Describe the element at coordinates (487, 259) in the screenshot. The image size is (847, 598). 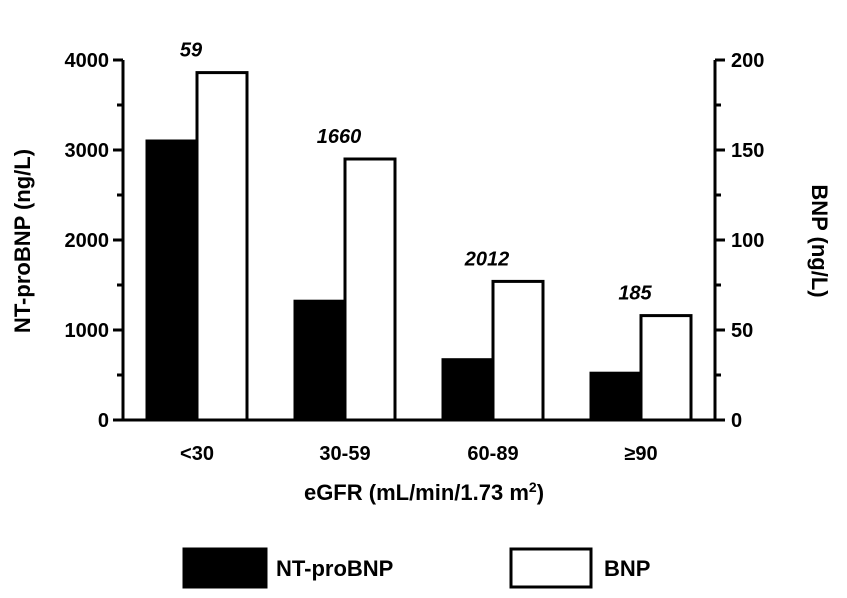
I see `group-annotation: 2012` at that location.